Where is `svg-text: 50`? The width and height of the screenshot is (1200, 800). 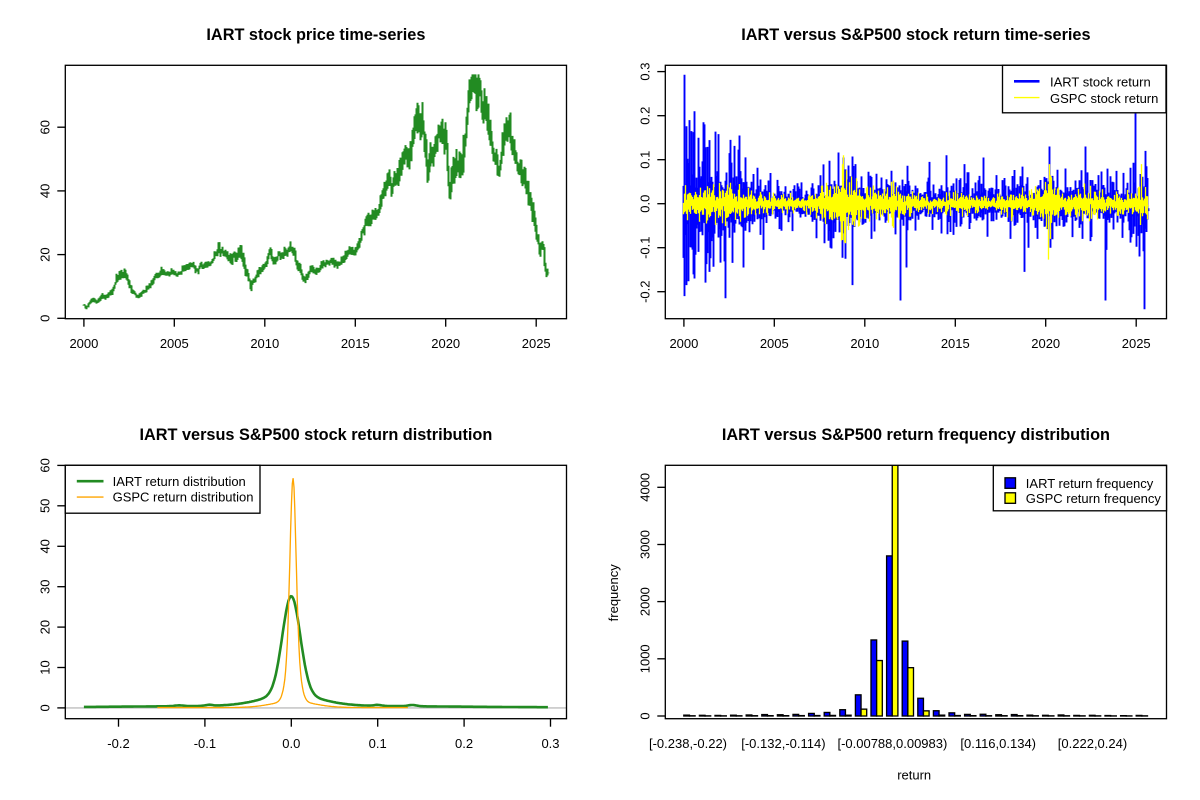 svg-text: 50 is located at coordinates (44, 506).